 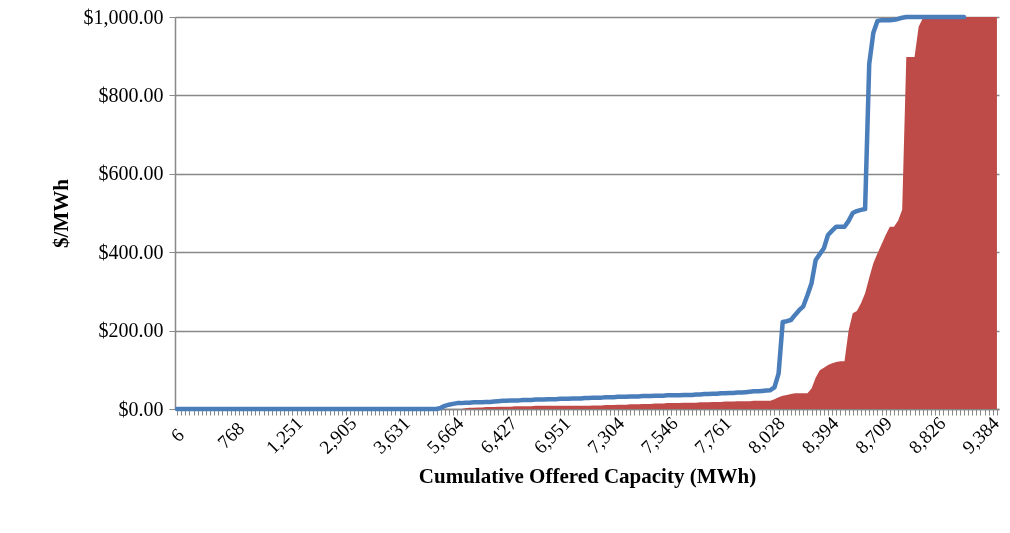 I want to click on x-tick-label: 6, so click(x=177, y=435).